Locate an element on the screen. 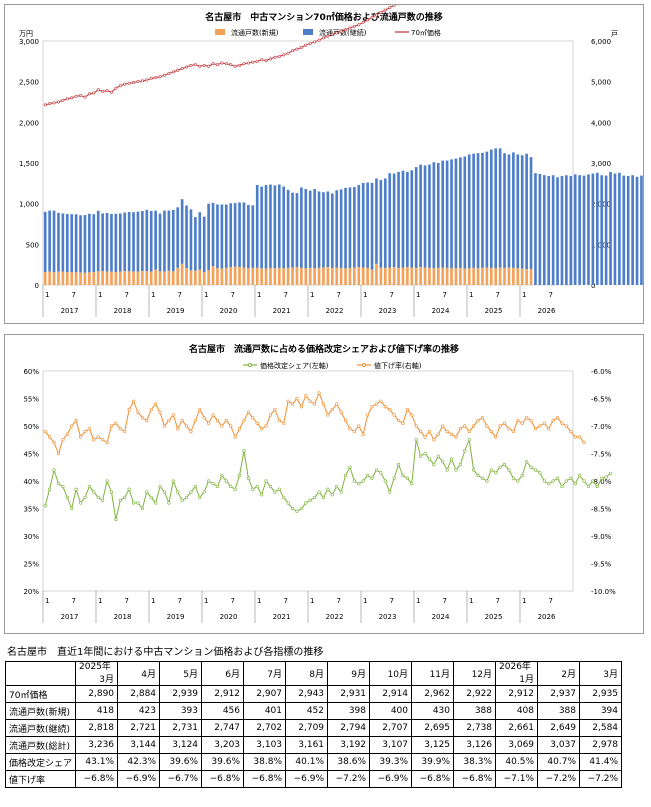 This screenshot has height=807, width=651. year-label: 2025年 is located at coordinates (95, 667).